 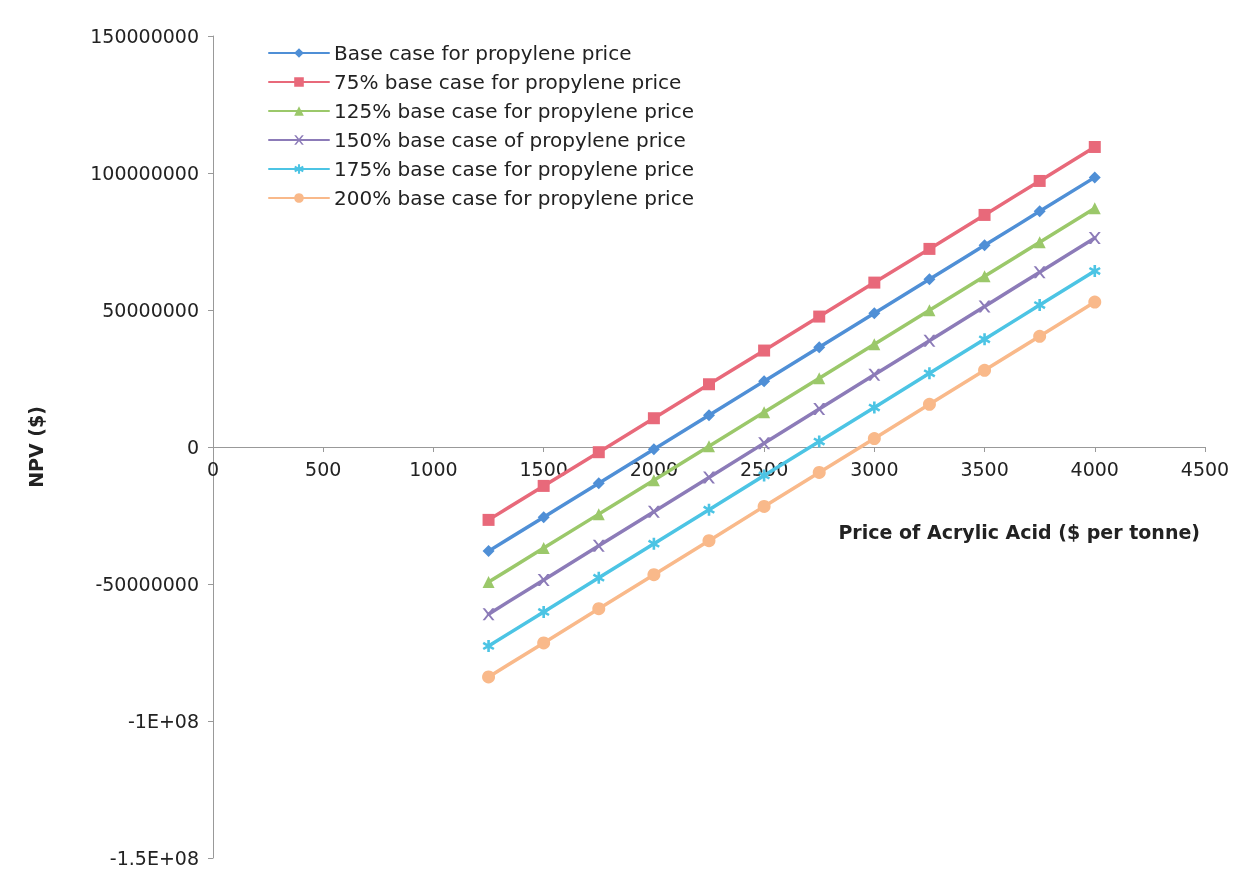 What do you see at coordinates (510, 140) in the screenshot?
I see `legend-label: 150% base case of propylene price` at bounding box center [510, 140].